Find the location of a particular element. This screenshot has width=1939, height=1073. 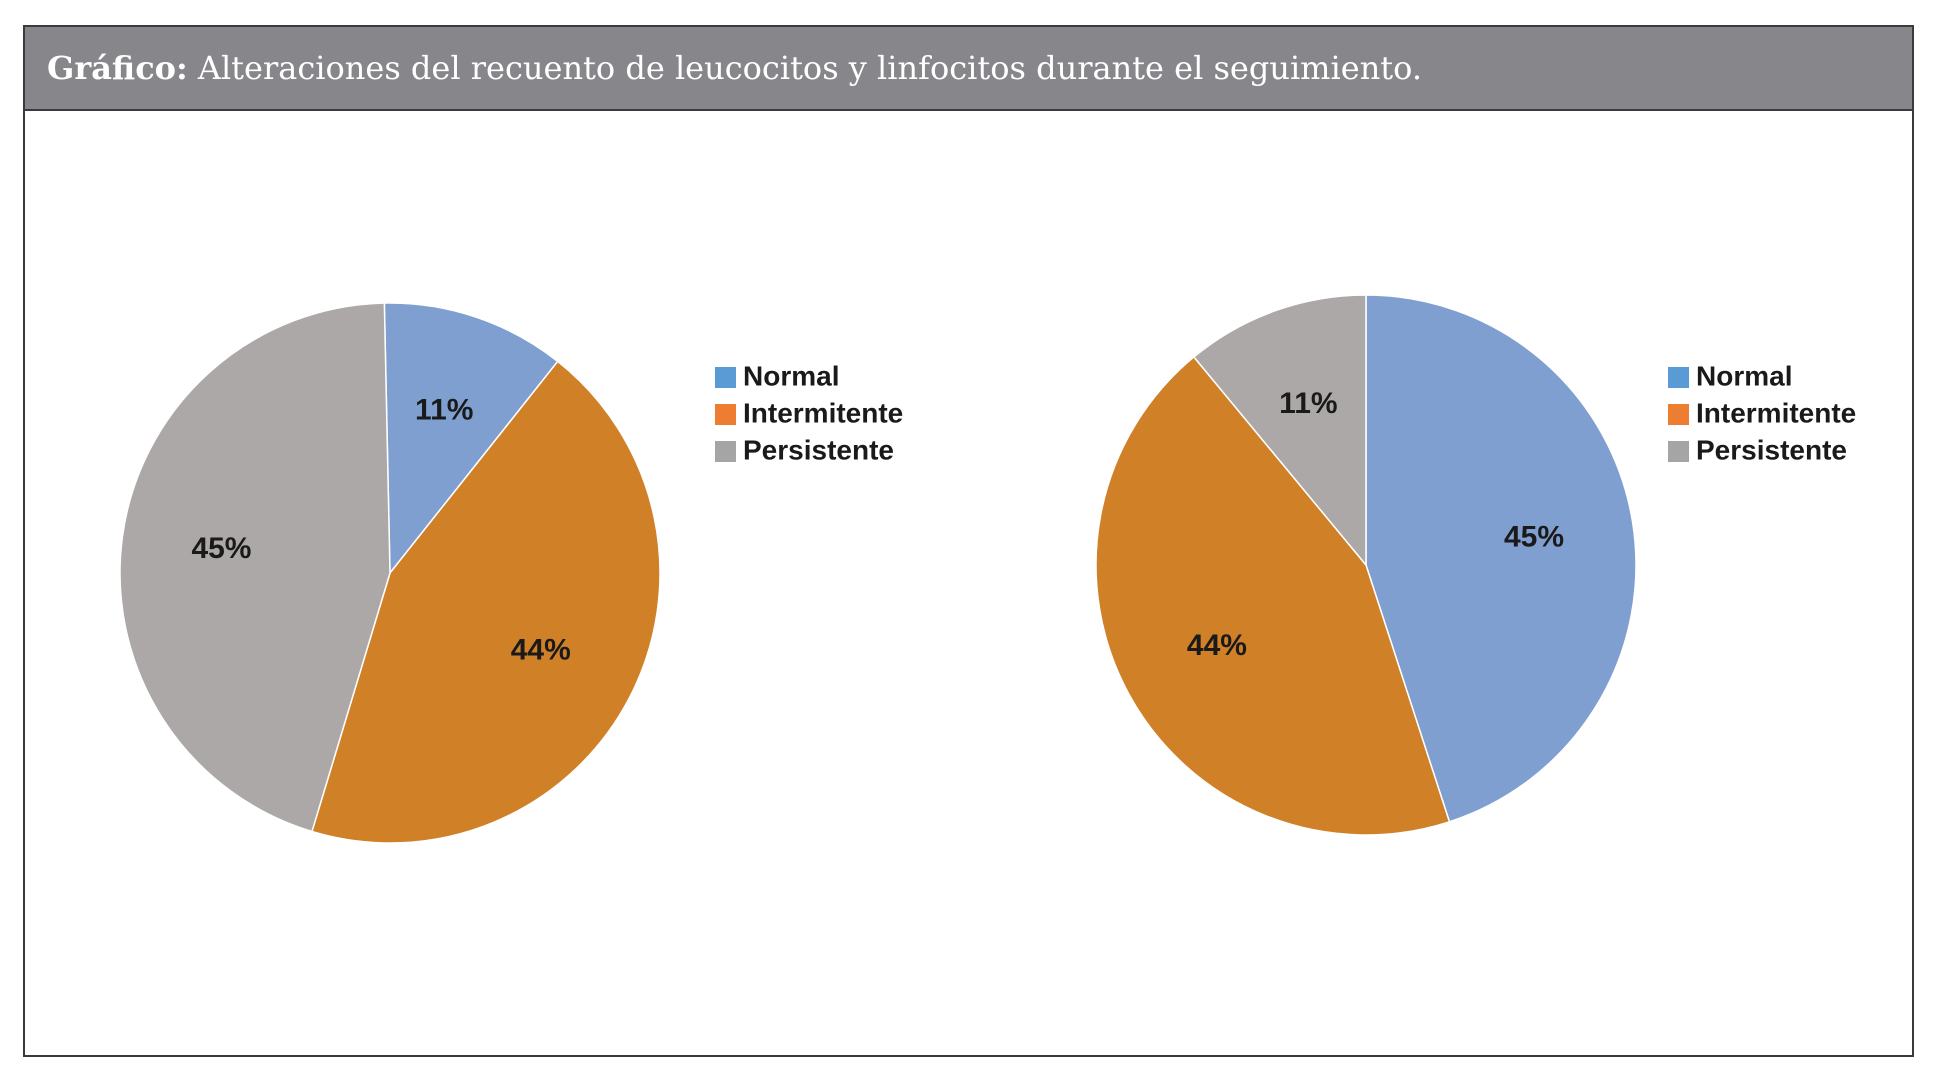

pie-chart-2: 45% 44% 11% is located at coordinates (1366, 565).